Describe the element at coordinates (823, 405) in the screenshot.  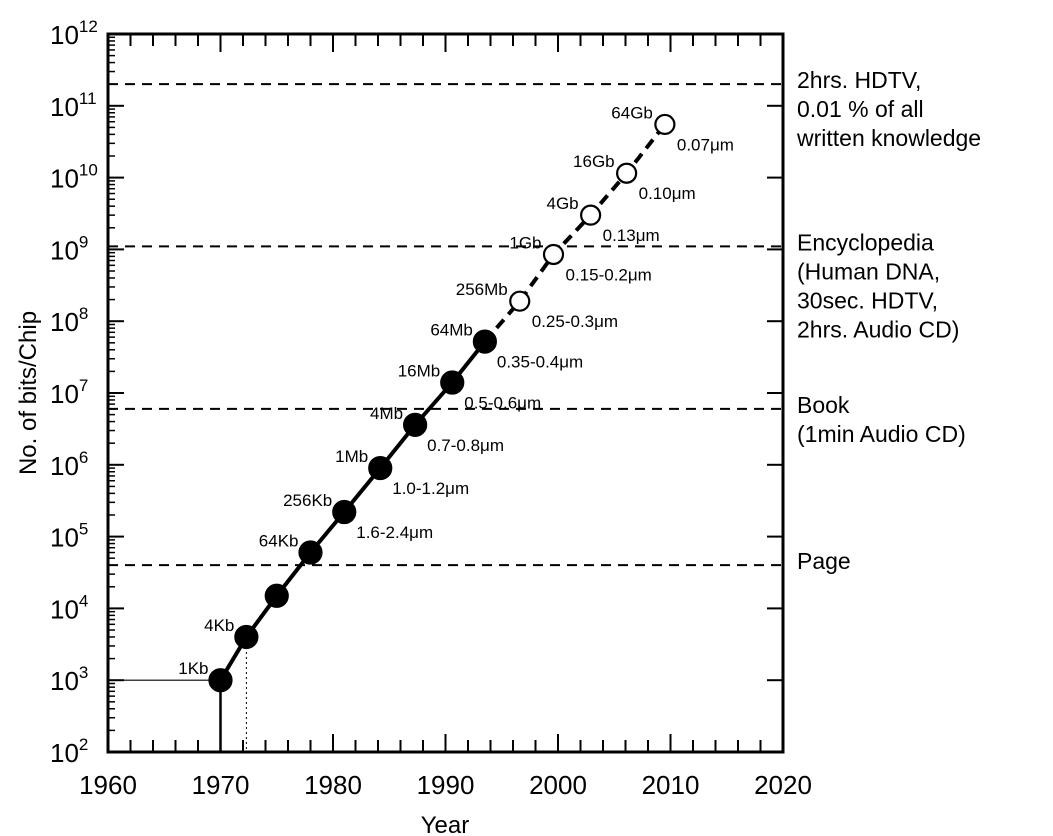
I see `reference-line-label: Book` at that location.